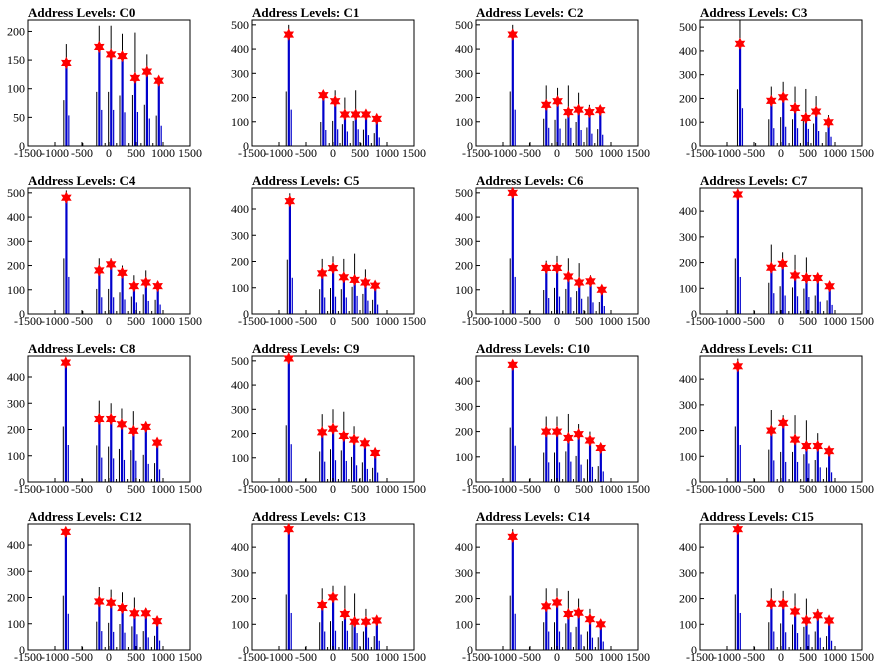 Image resolution: width=896 pixels, height=672 pixels. I want to click on panel-title: Address Levels: C5, so click(306, 180).